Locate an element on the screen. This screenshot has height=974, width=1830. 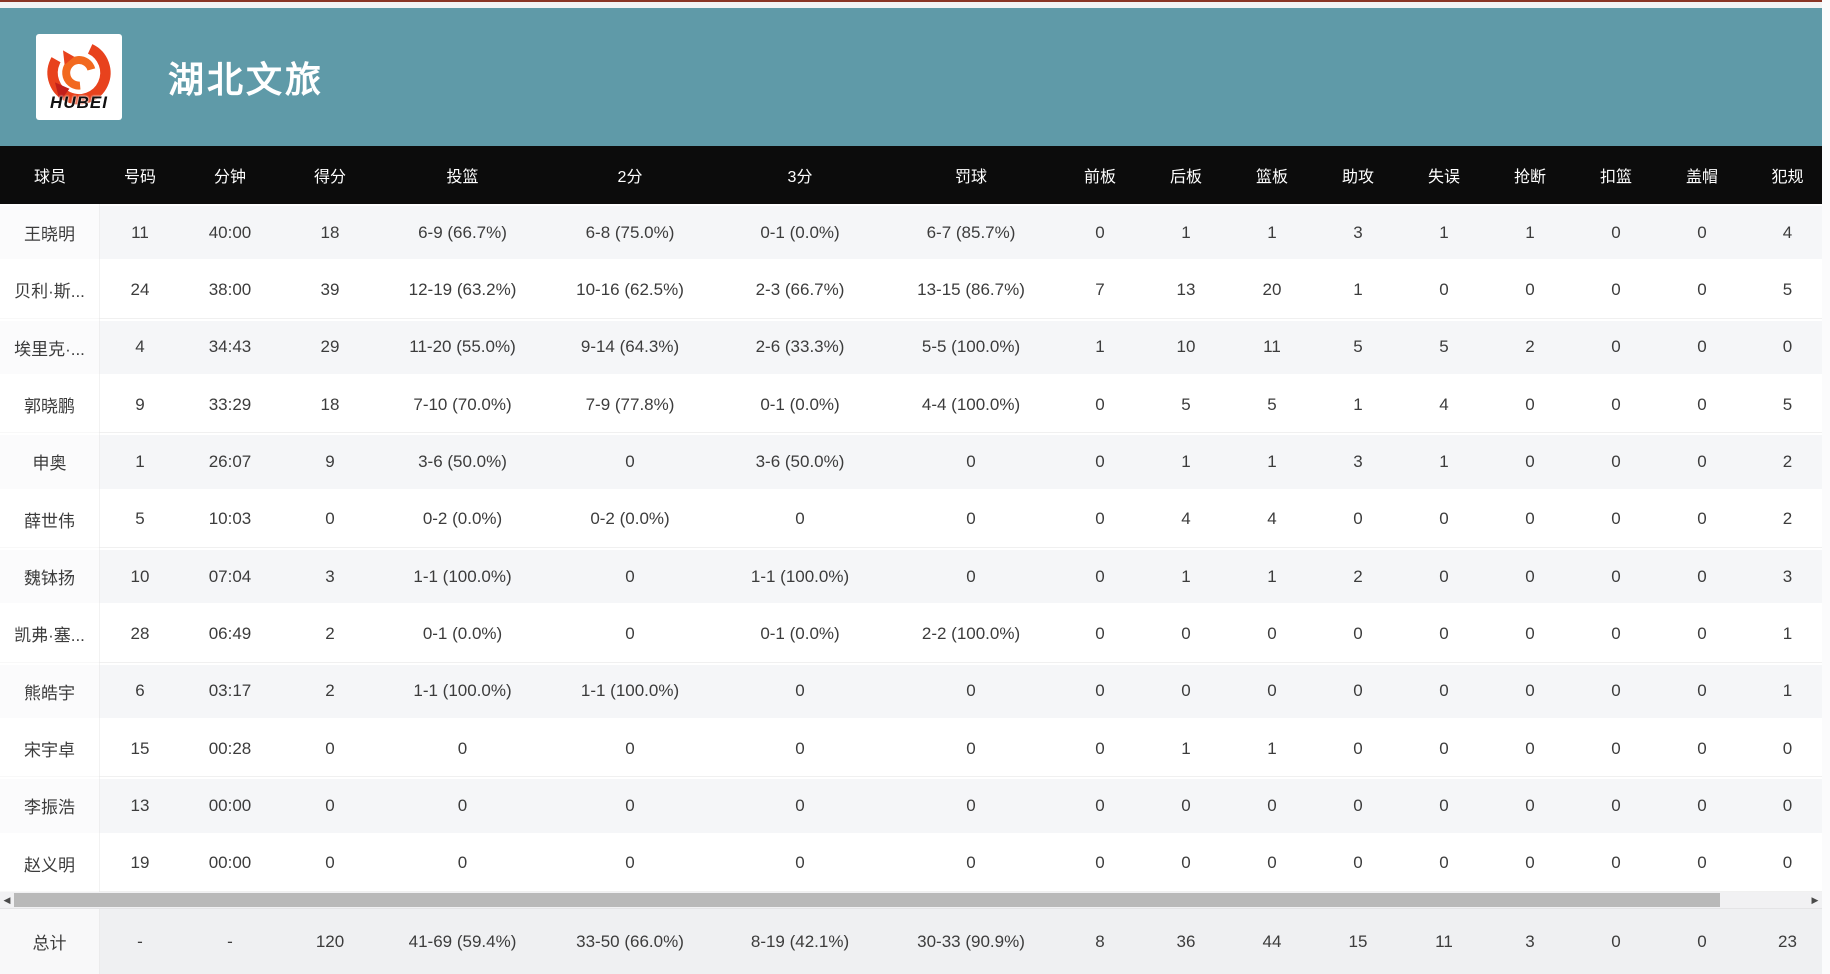
total-cell-two_pt: 33-50 (66.0%) is located at coordinates (630, 941).